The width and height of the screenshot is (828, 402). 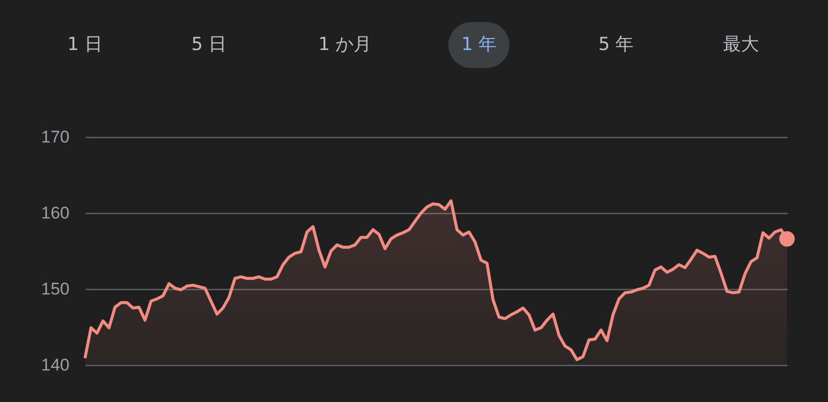 I want to click on text: 5 日, so click(x=209, y=45).